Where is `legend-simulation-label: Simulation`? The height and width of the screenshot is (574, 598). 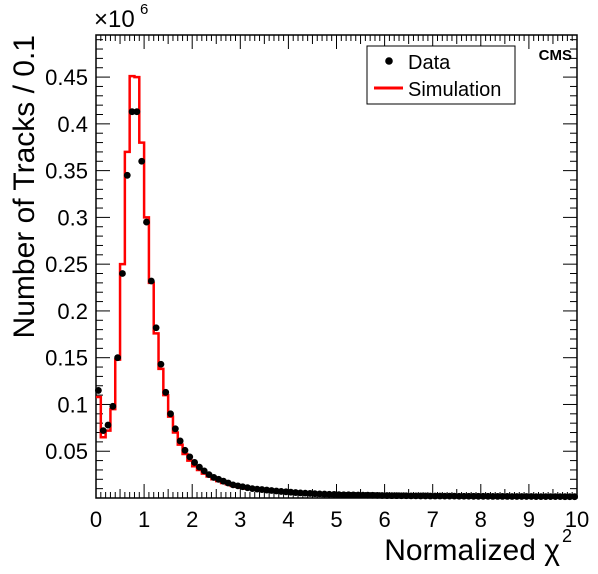
legend-simulation-label: Simulation is located at coordinates (454, 90).